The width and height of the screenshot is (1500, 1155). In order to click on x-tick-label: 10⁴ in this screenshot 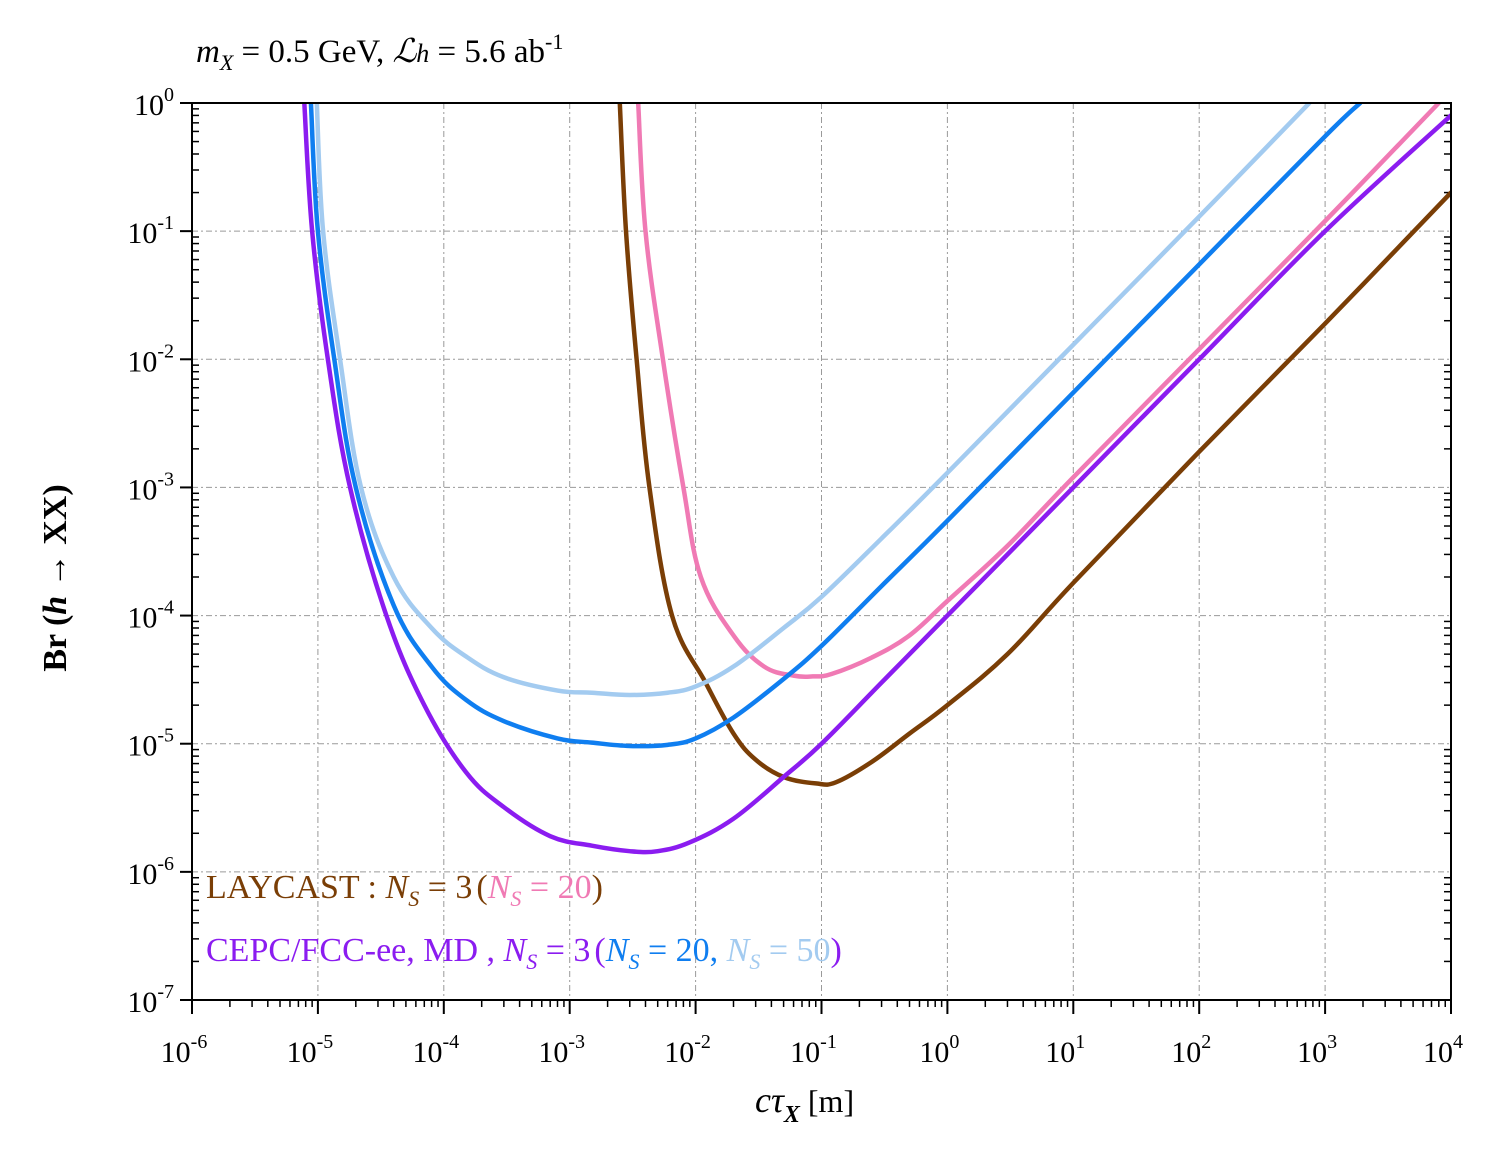, I will do `click(1443, 1050)`.